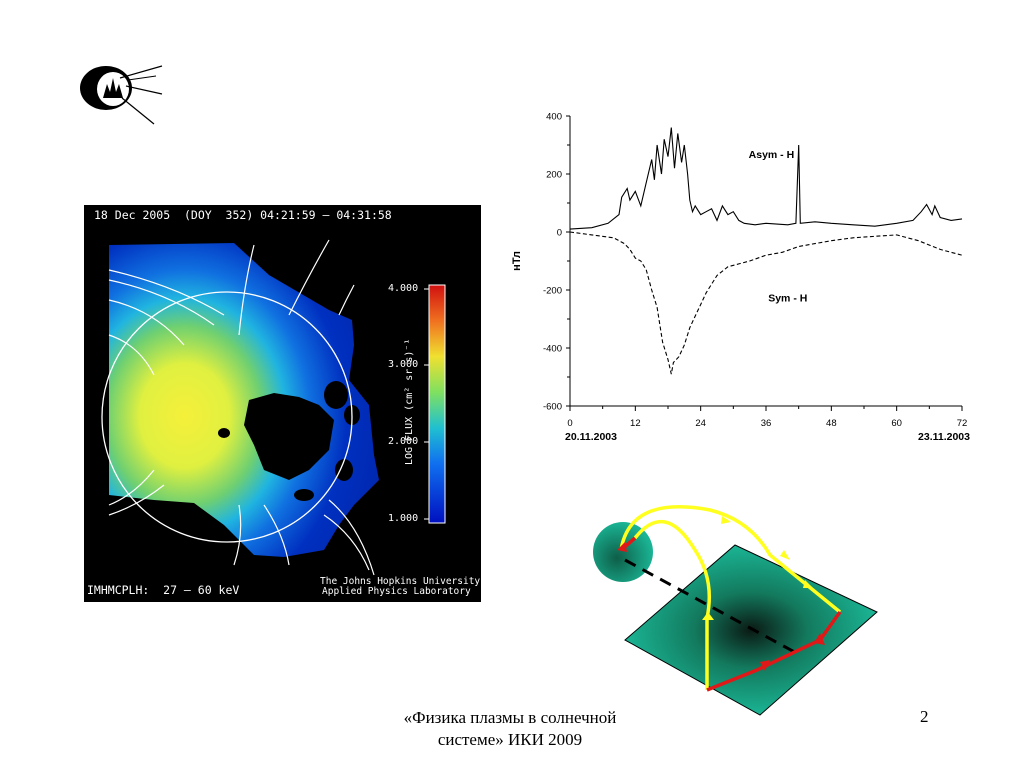  I want to click on x-tick-label: 48, so click(831, 423).